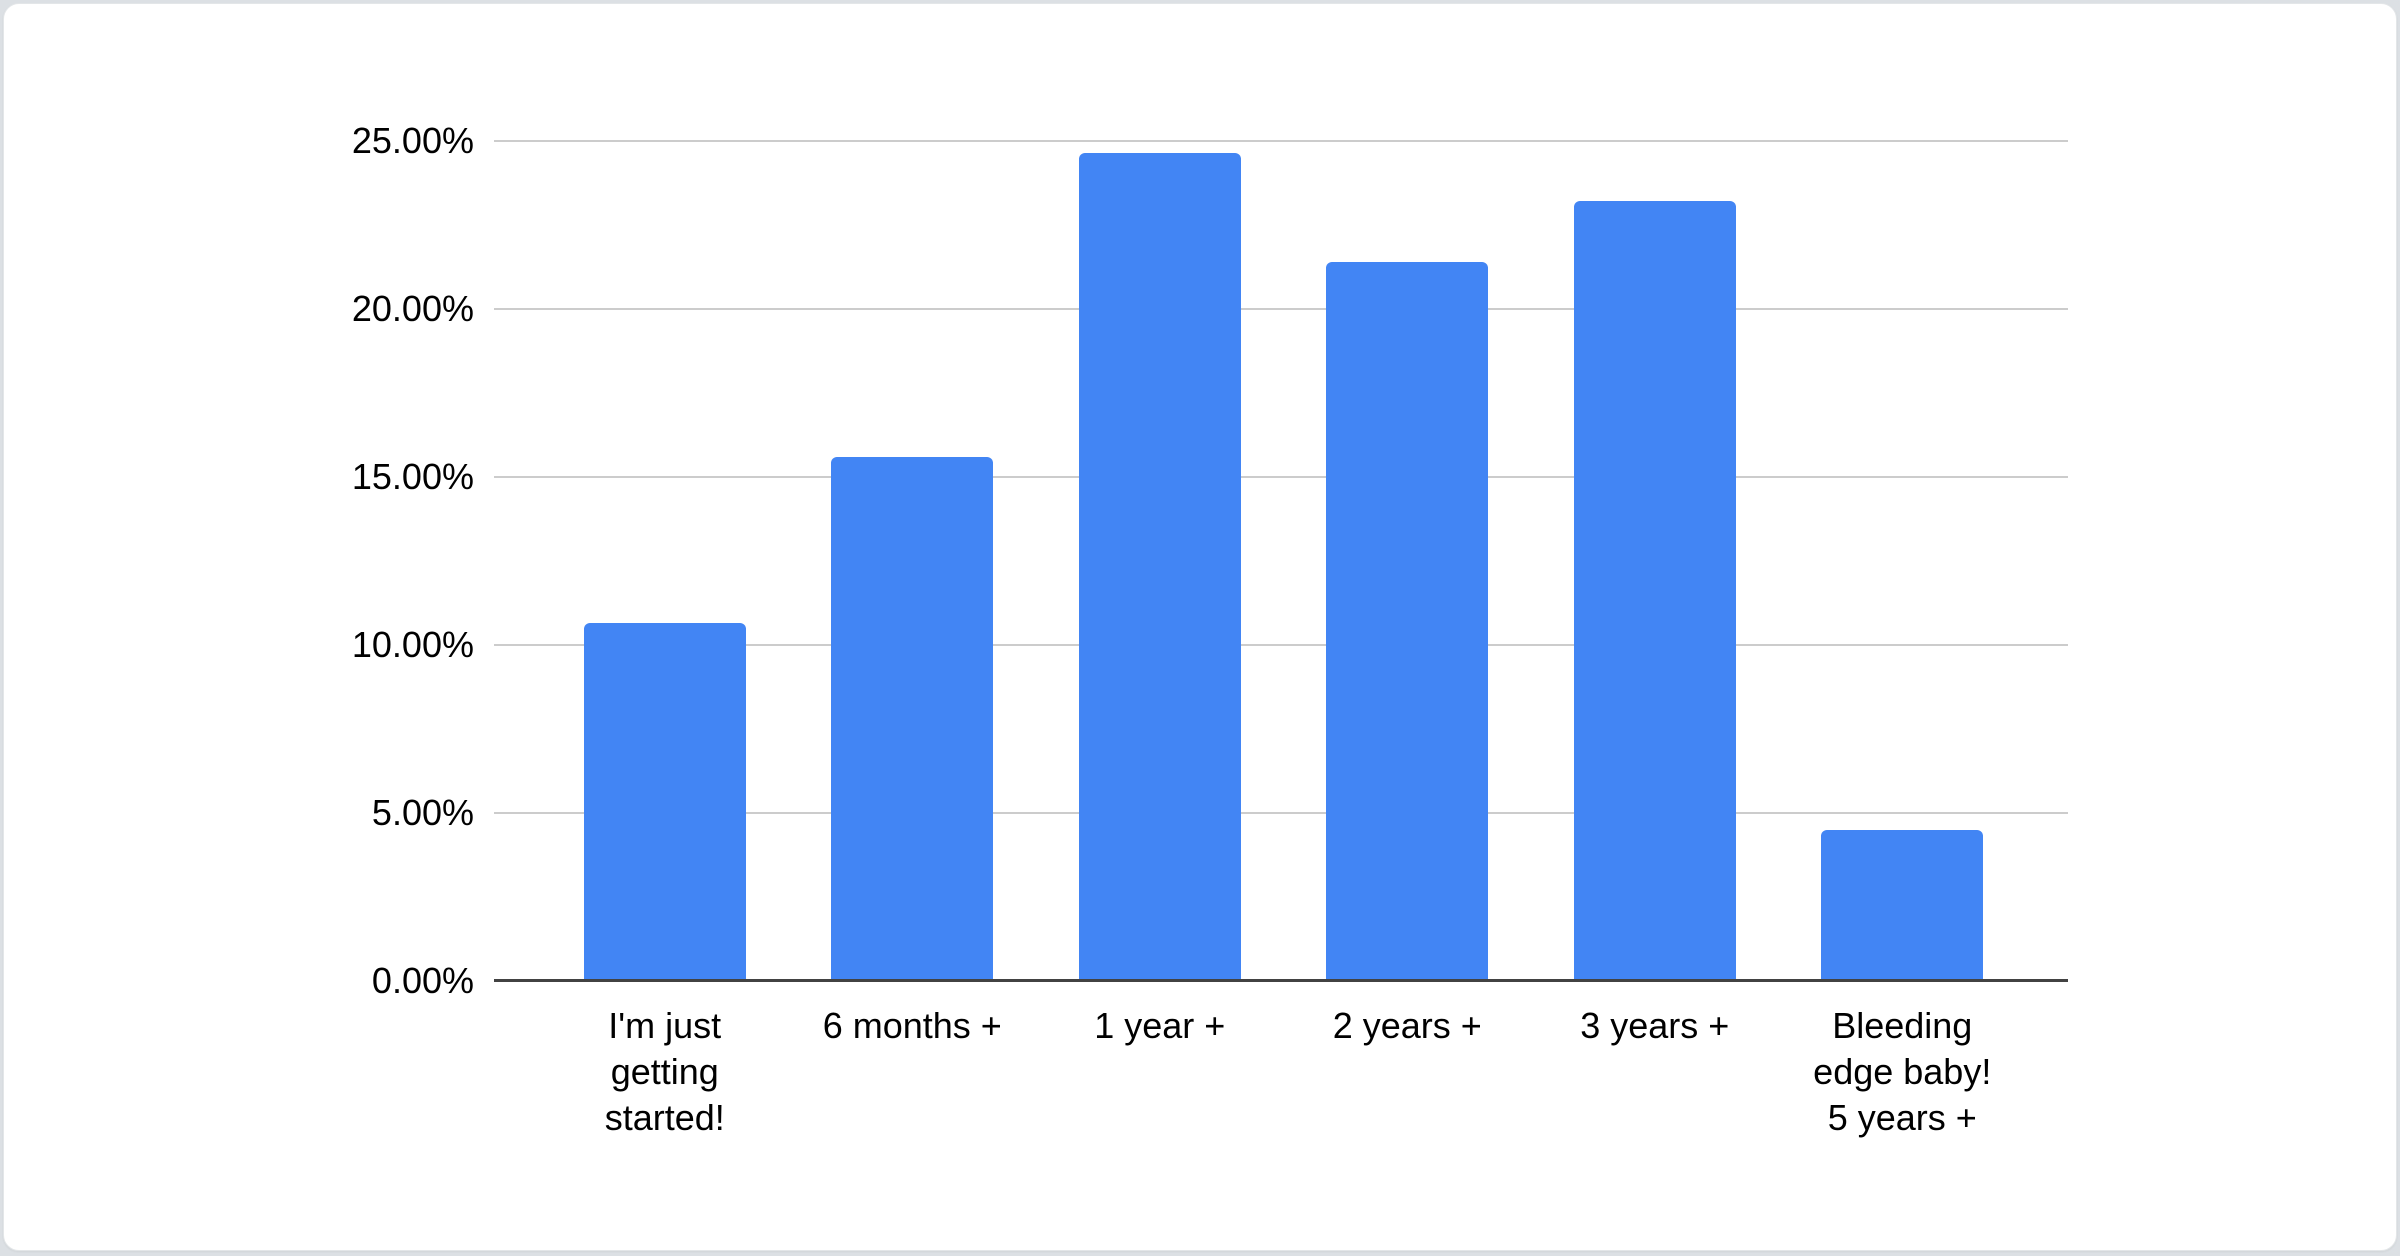 Image resolution: width=2400 pixels, height=1256 pixels. What do you see at coordinates (422, 980) in the screenshot?
I see `y-tick-label: 0.00%` at bounding box center [422, 980].